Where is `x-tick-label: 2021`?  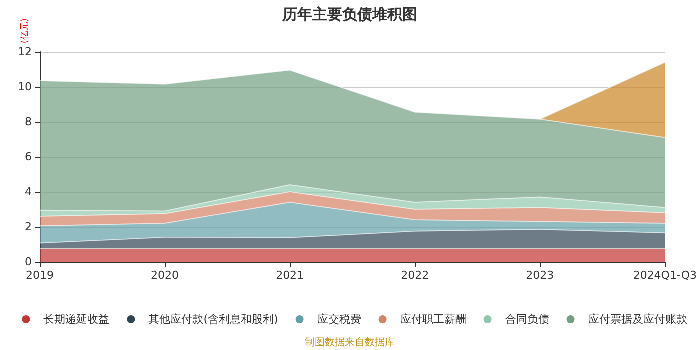 x-tick-label: 2021 is located at coordinates (290, 275).